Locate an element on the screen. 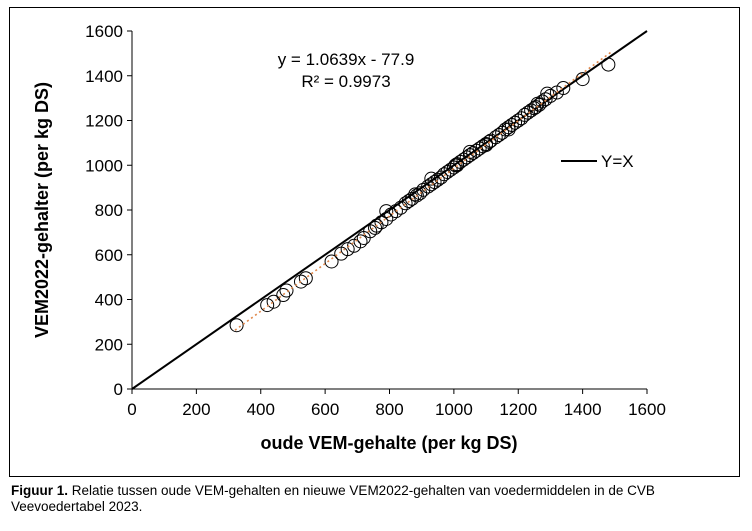  y-tick-label: 1600 is located at coordinates (104, 31).